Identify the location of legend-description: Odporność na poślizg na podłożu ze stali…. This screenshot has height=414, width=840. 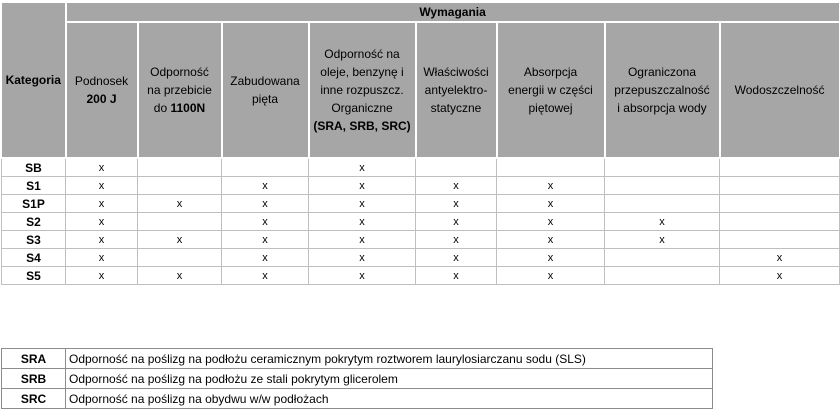
(389, 378).